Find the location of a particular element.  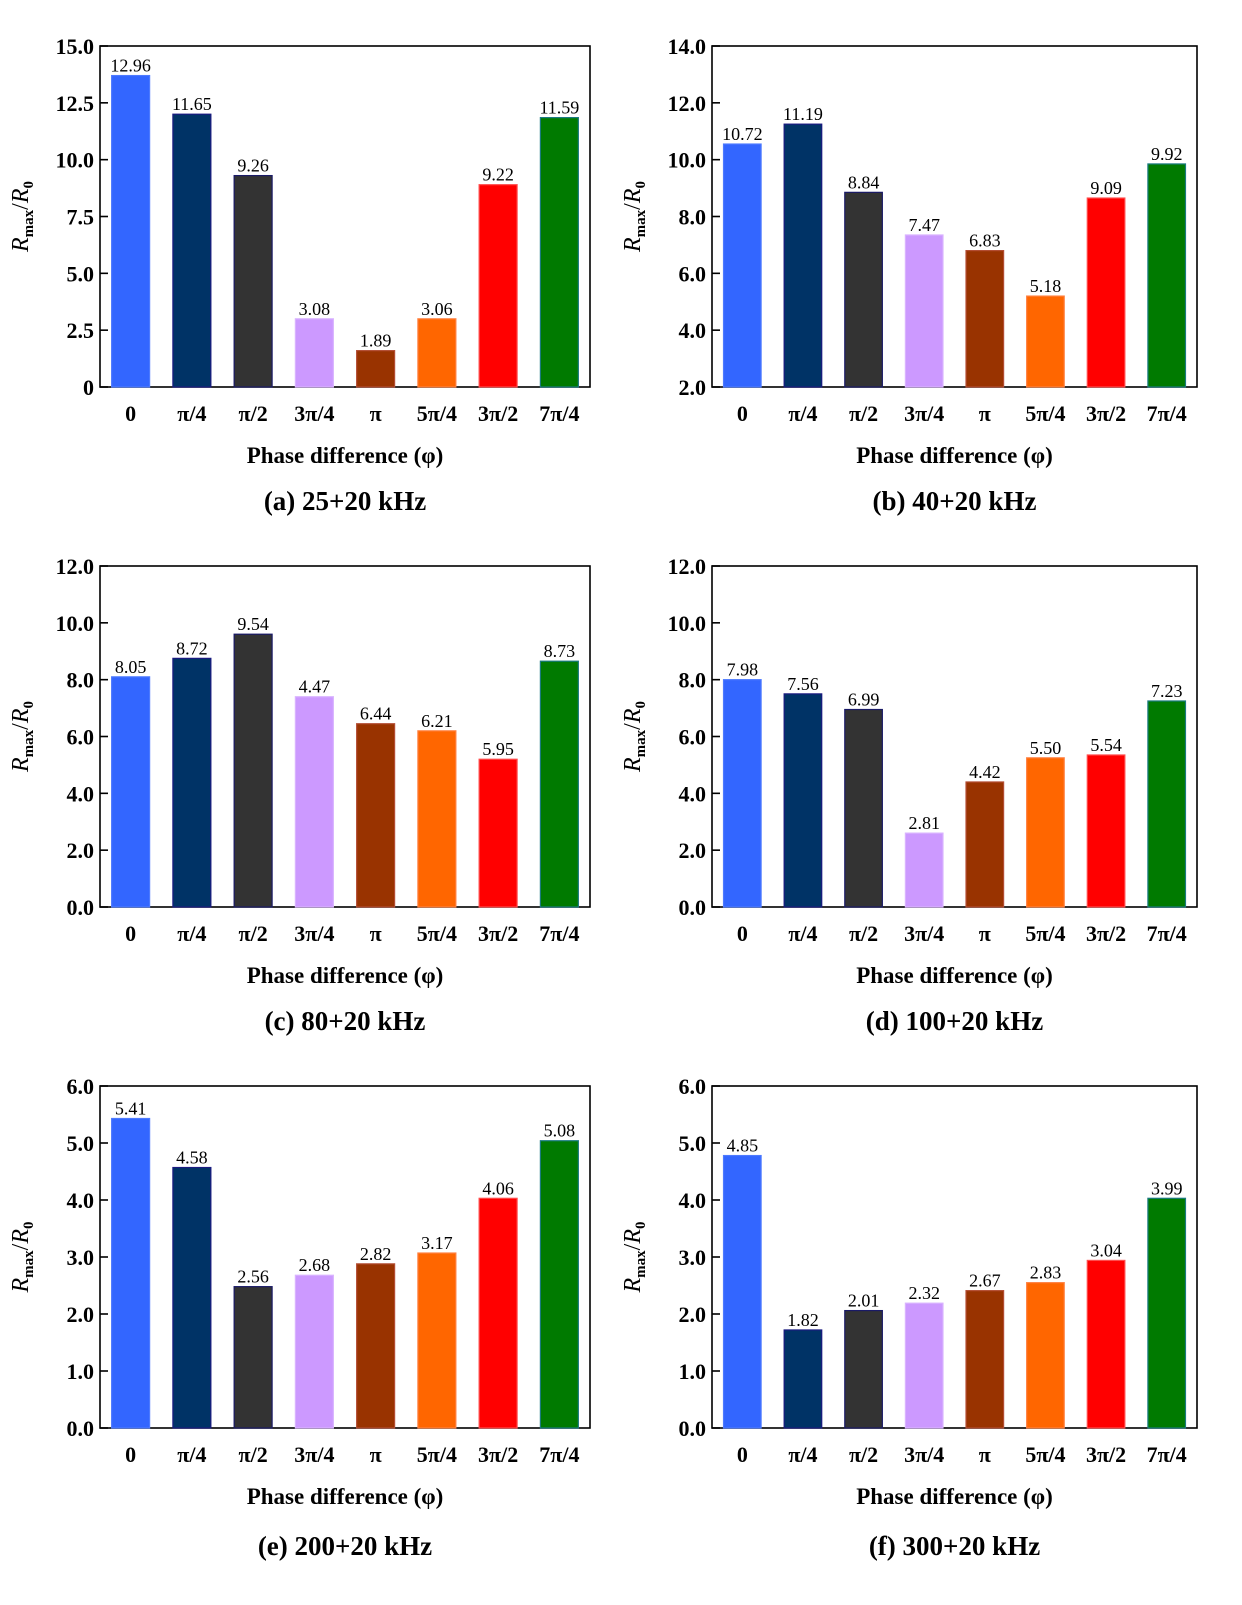

x-tick-label: π/2 is located at coordinates (863, 413).